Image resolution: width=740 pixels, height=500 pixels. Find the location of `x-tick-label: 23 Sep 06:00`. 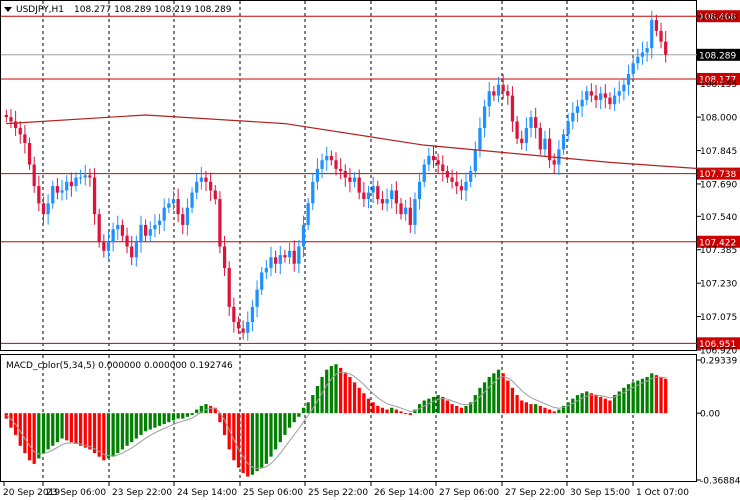

x-tick-label: 23 Sep 06:00 is located at coordinates (76, 493).